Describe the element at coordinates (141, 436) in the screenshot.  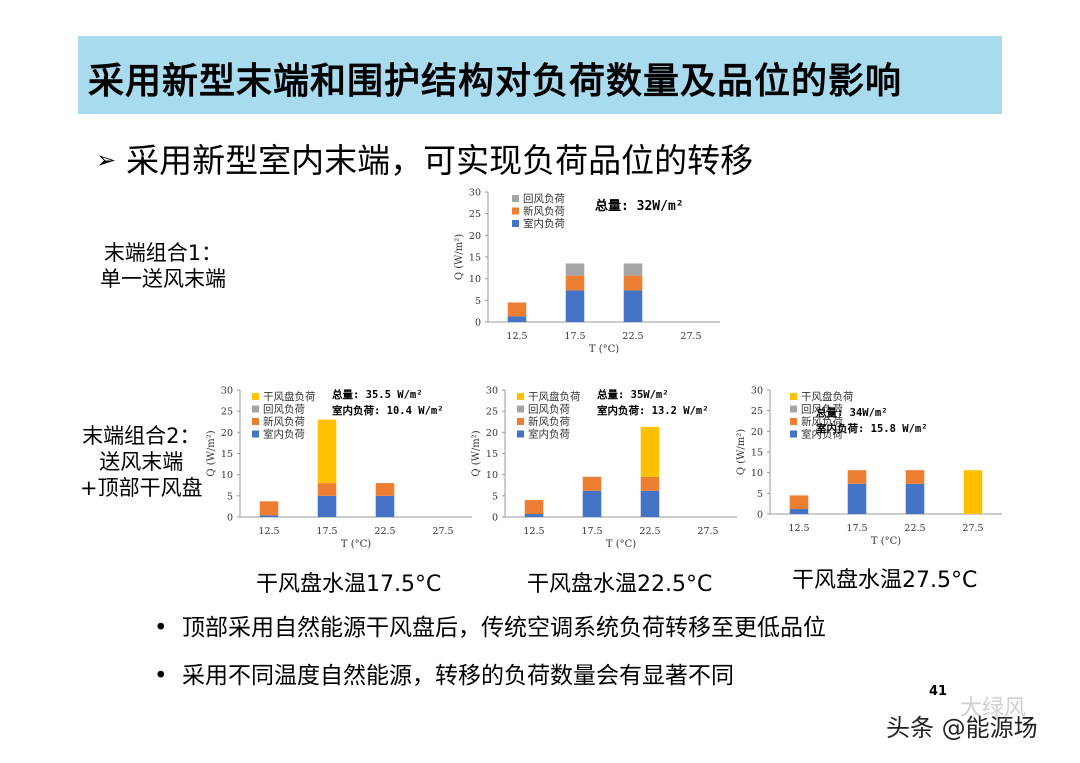
I see `combo2-label-line: 末端组合2：` at that location.